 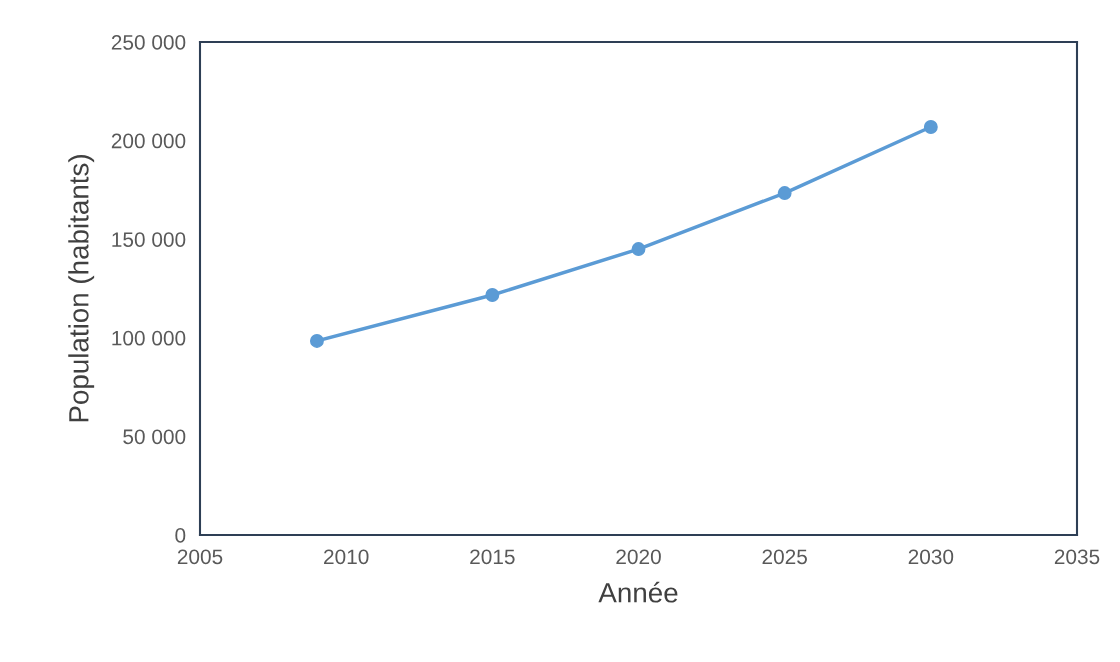 What do you see at coordinates (149, 239) in the screenshot?
I see `y-tick-label: 150 000` at bounding box center [149, 239].